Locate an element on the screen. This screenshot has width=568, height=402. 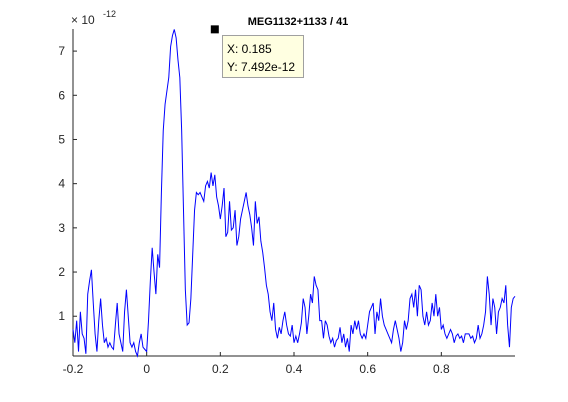
x-tick-label: 0.6 is located at coordinates (367, 369).